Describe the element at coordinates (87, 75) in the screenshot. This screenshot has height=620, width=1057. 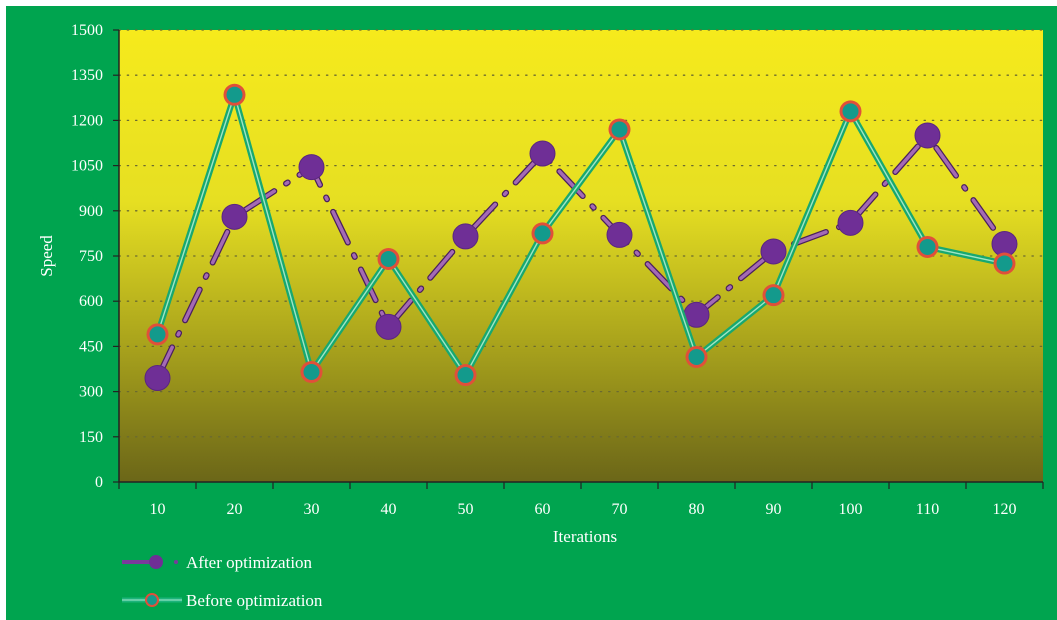
I see `y-tick-label: 1350` at that location.